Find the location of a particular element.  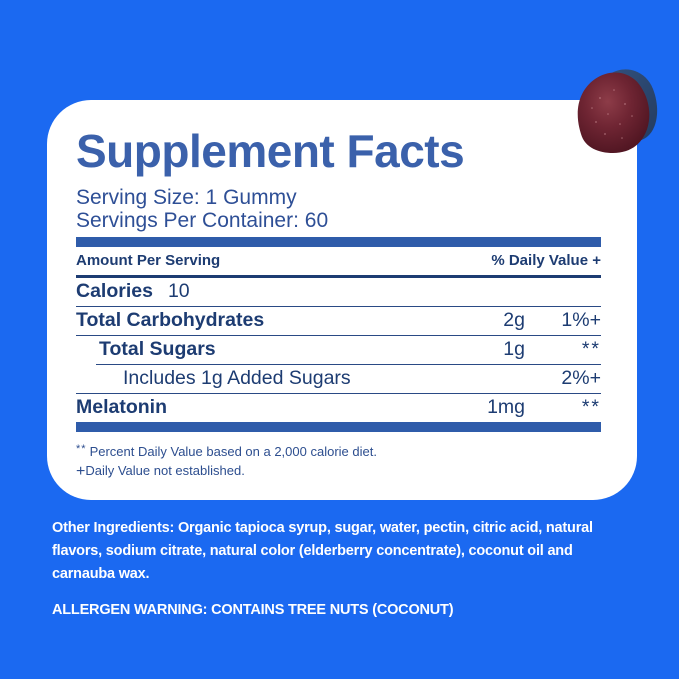

gummy-body-shape is located at coordinates (613, 112).